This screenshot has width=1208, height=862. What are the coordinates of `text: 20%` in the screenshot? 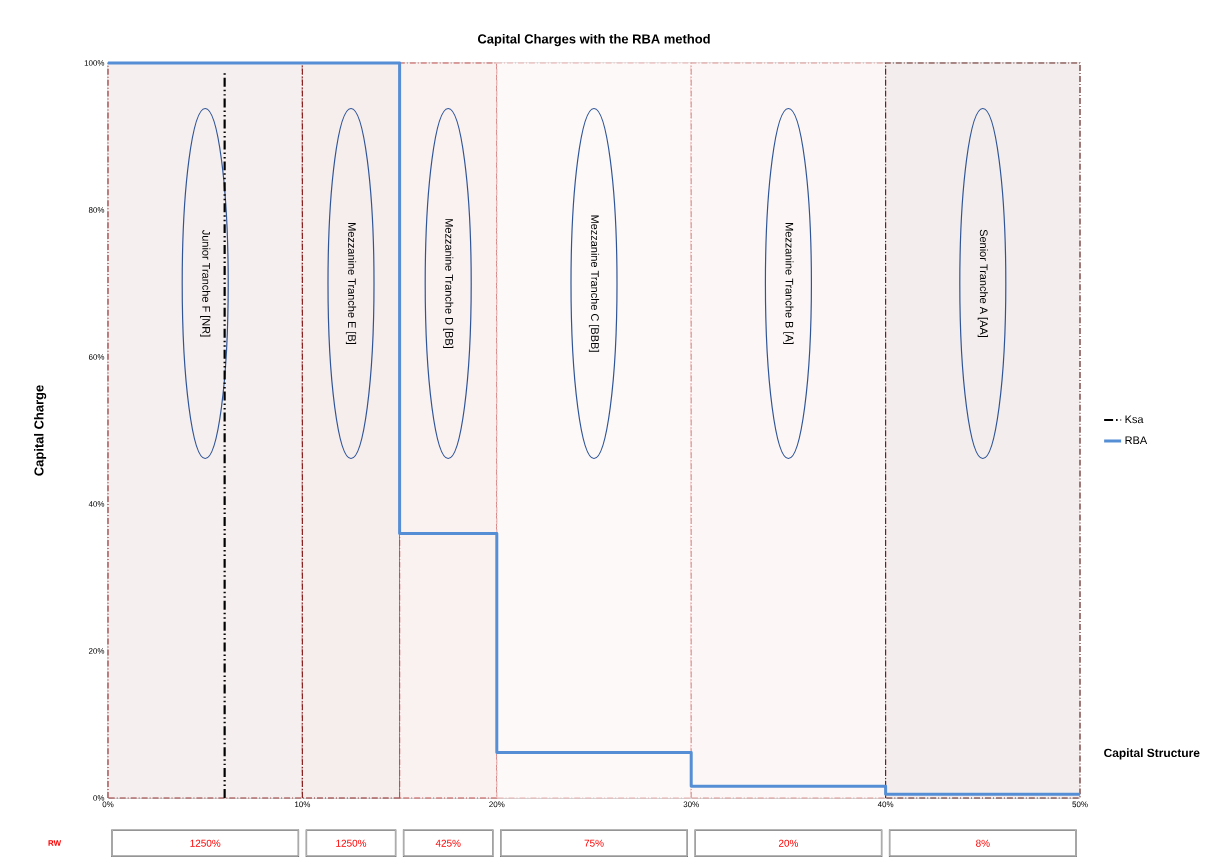 It's located at (788, 843).